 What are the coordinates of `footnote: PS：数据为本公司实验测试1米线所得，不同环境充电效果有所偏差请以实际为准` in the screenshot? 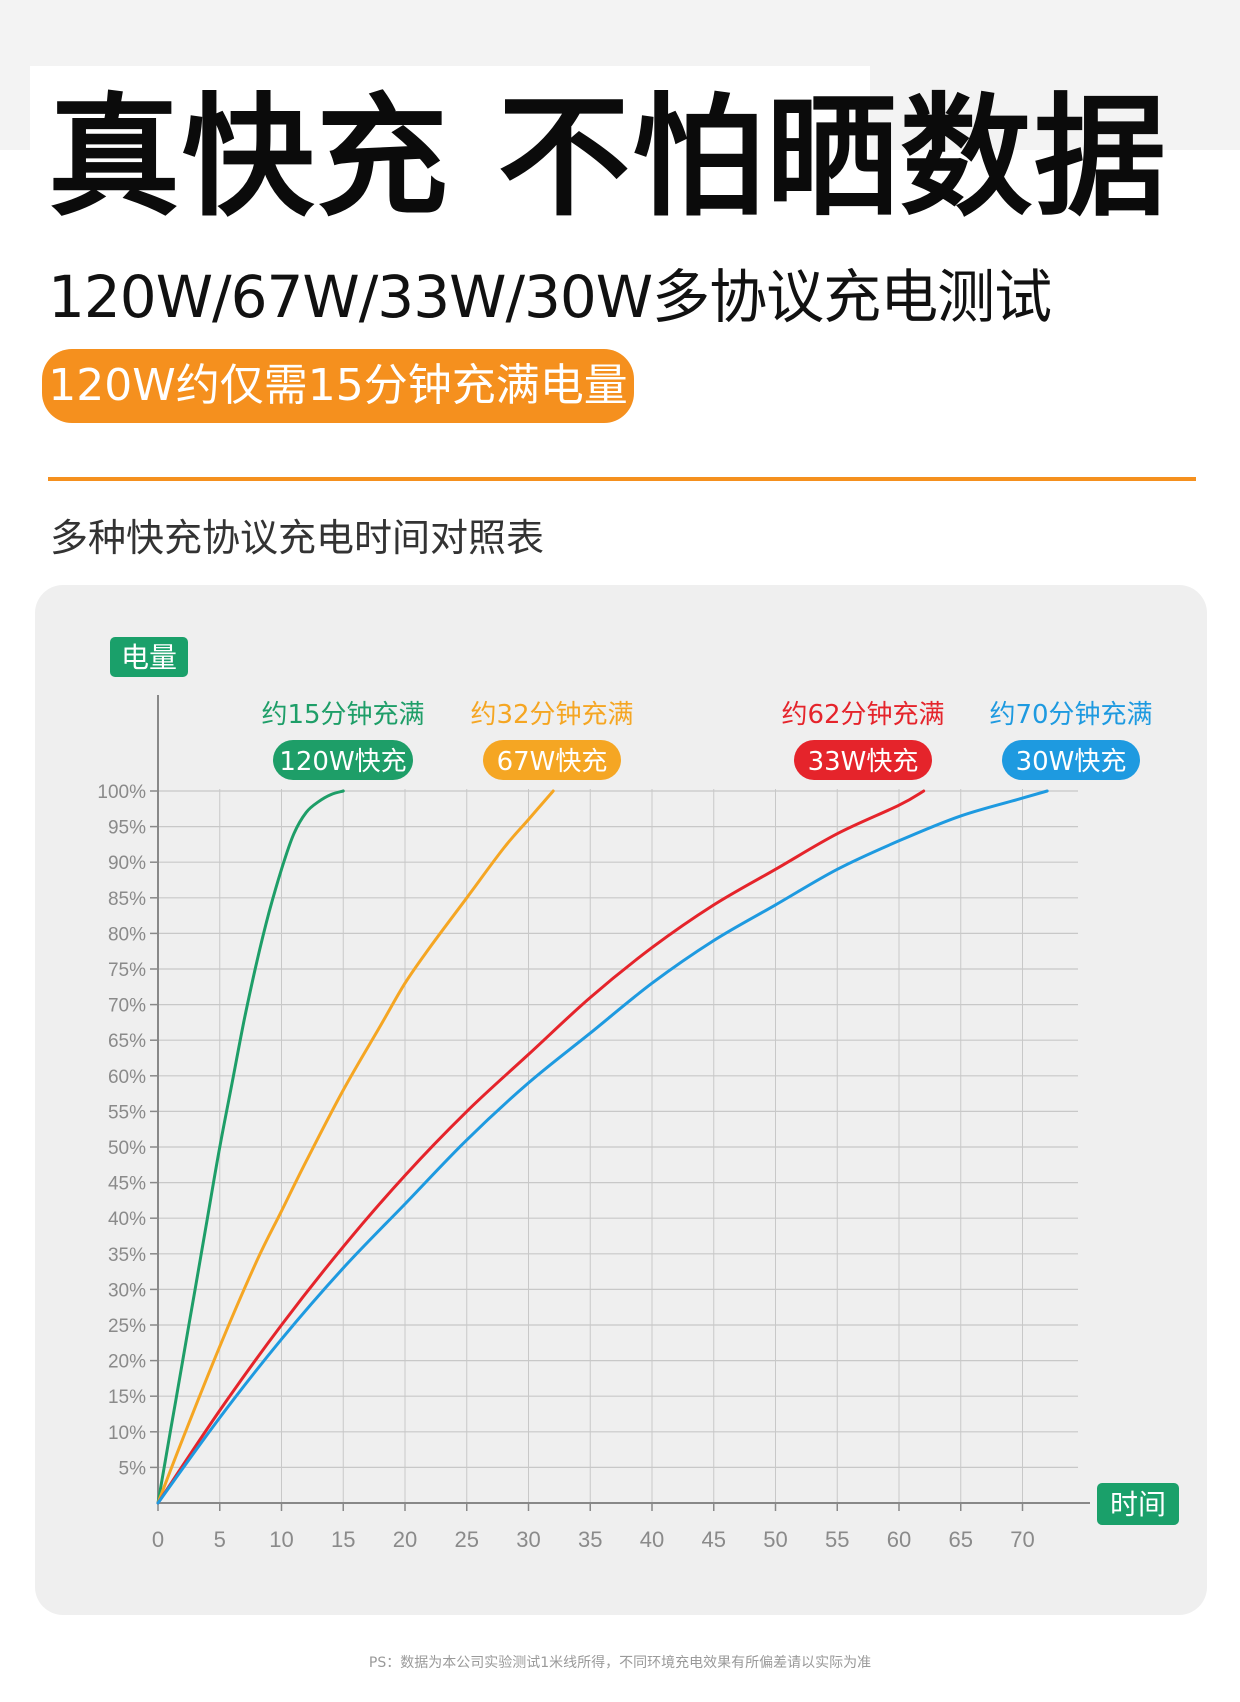 It's located at (620, 1663).